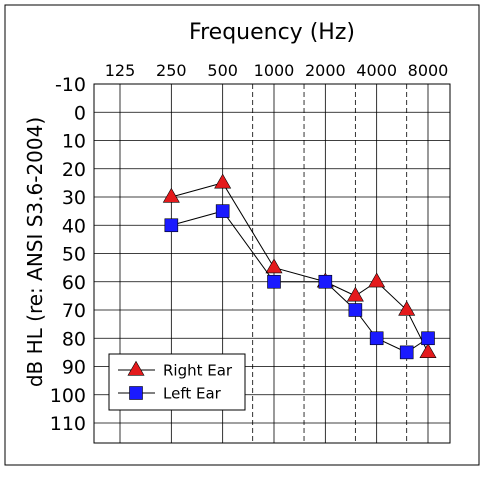 Image resolution: width=485 pixels, height=491 pixels. I want to click on x-tick-label: 500, so click(222, 70).